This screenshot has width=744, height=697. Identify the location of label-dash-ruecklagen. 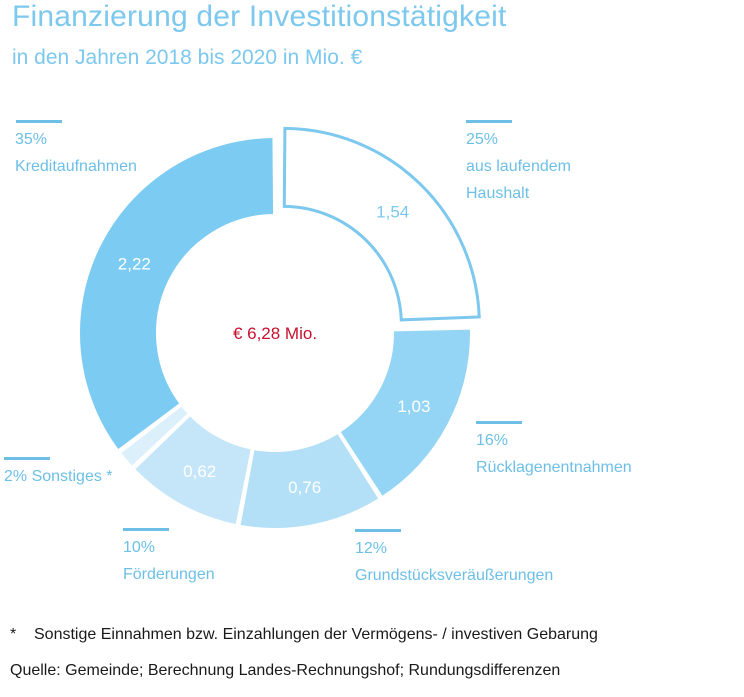
(499, 422).